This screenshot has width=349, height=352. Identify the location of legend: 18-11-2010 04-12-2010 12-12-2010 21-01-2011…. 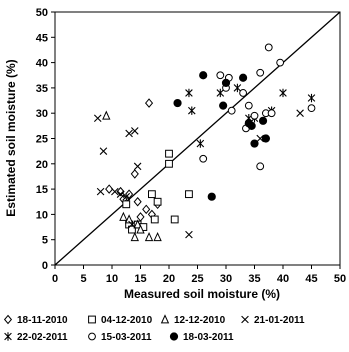
(154, 328).